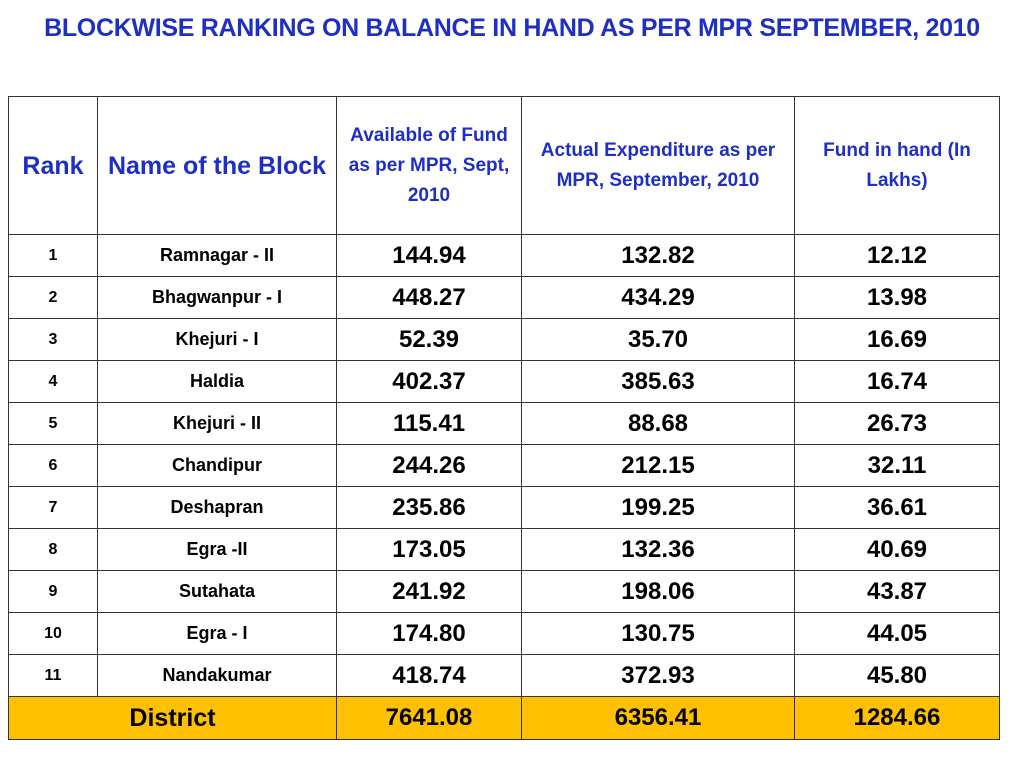 Image resolution: width=1024 pixels, height=768 pixels. I want to click on cell-block-name: Egra -II, so click(217, 549).